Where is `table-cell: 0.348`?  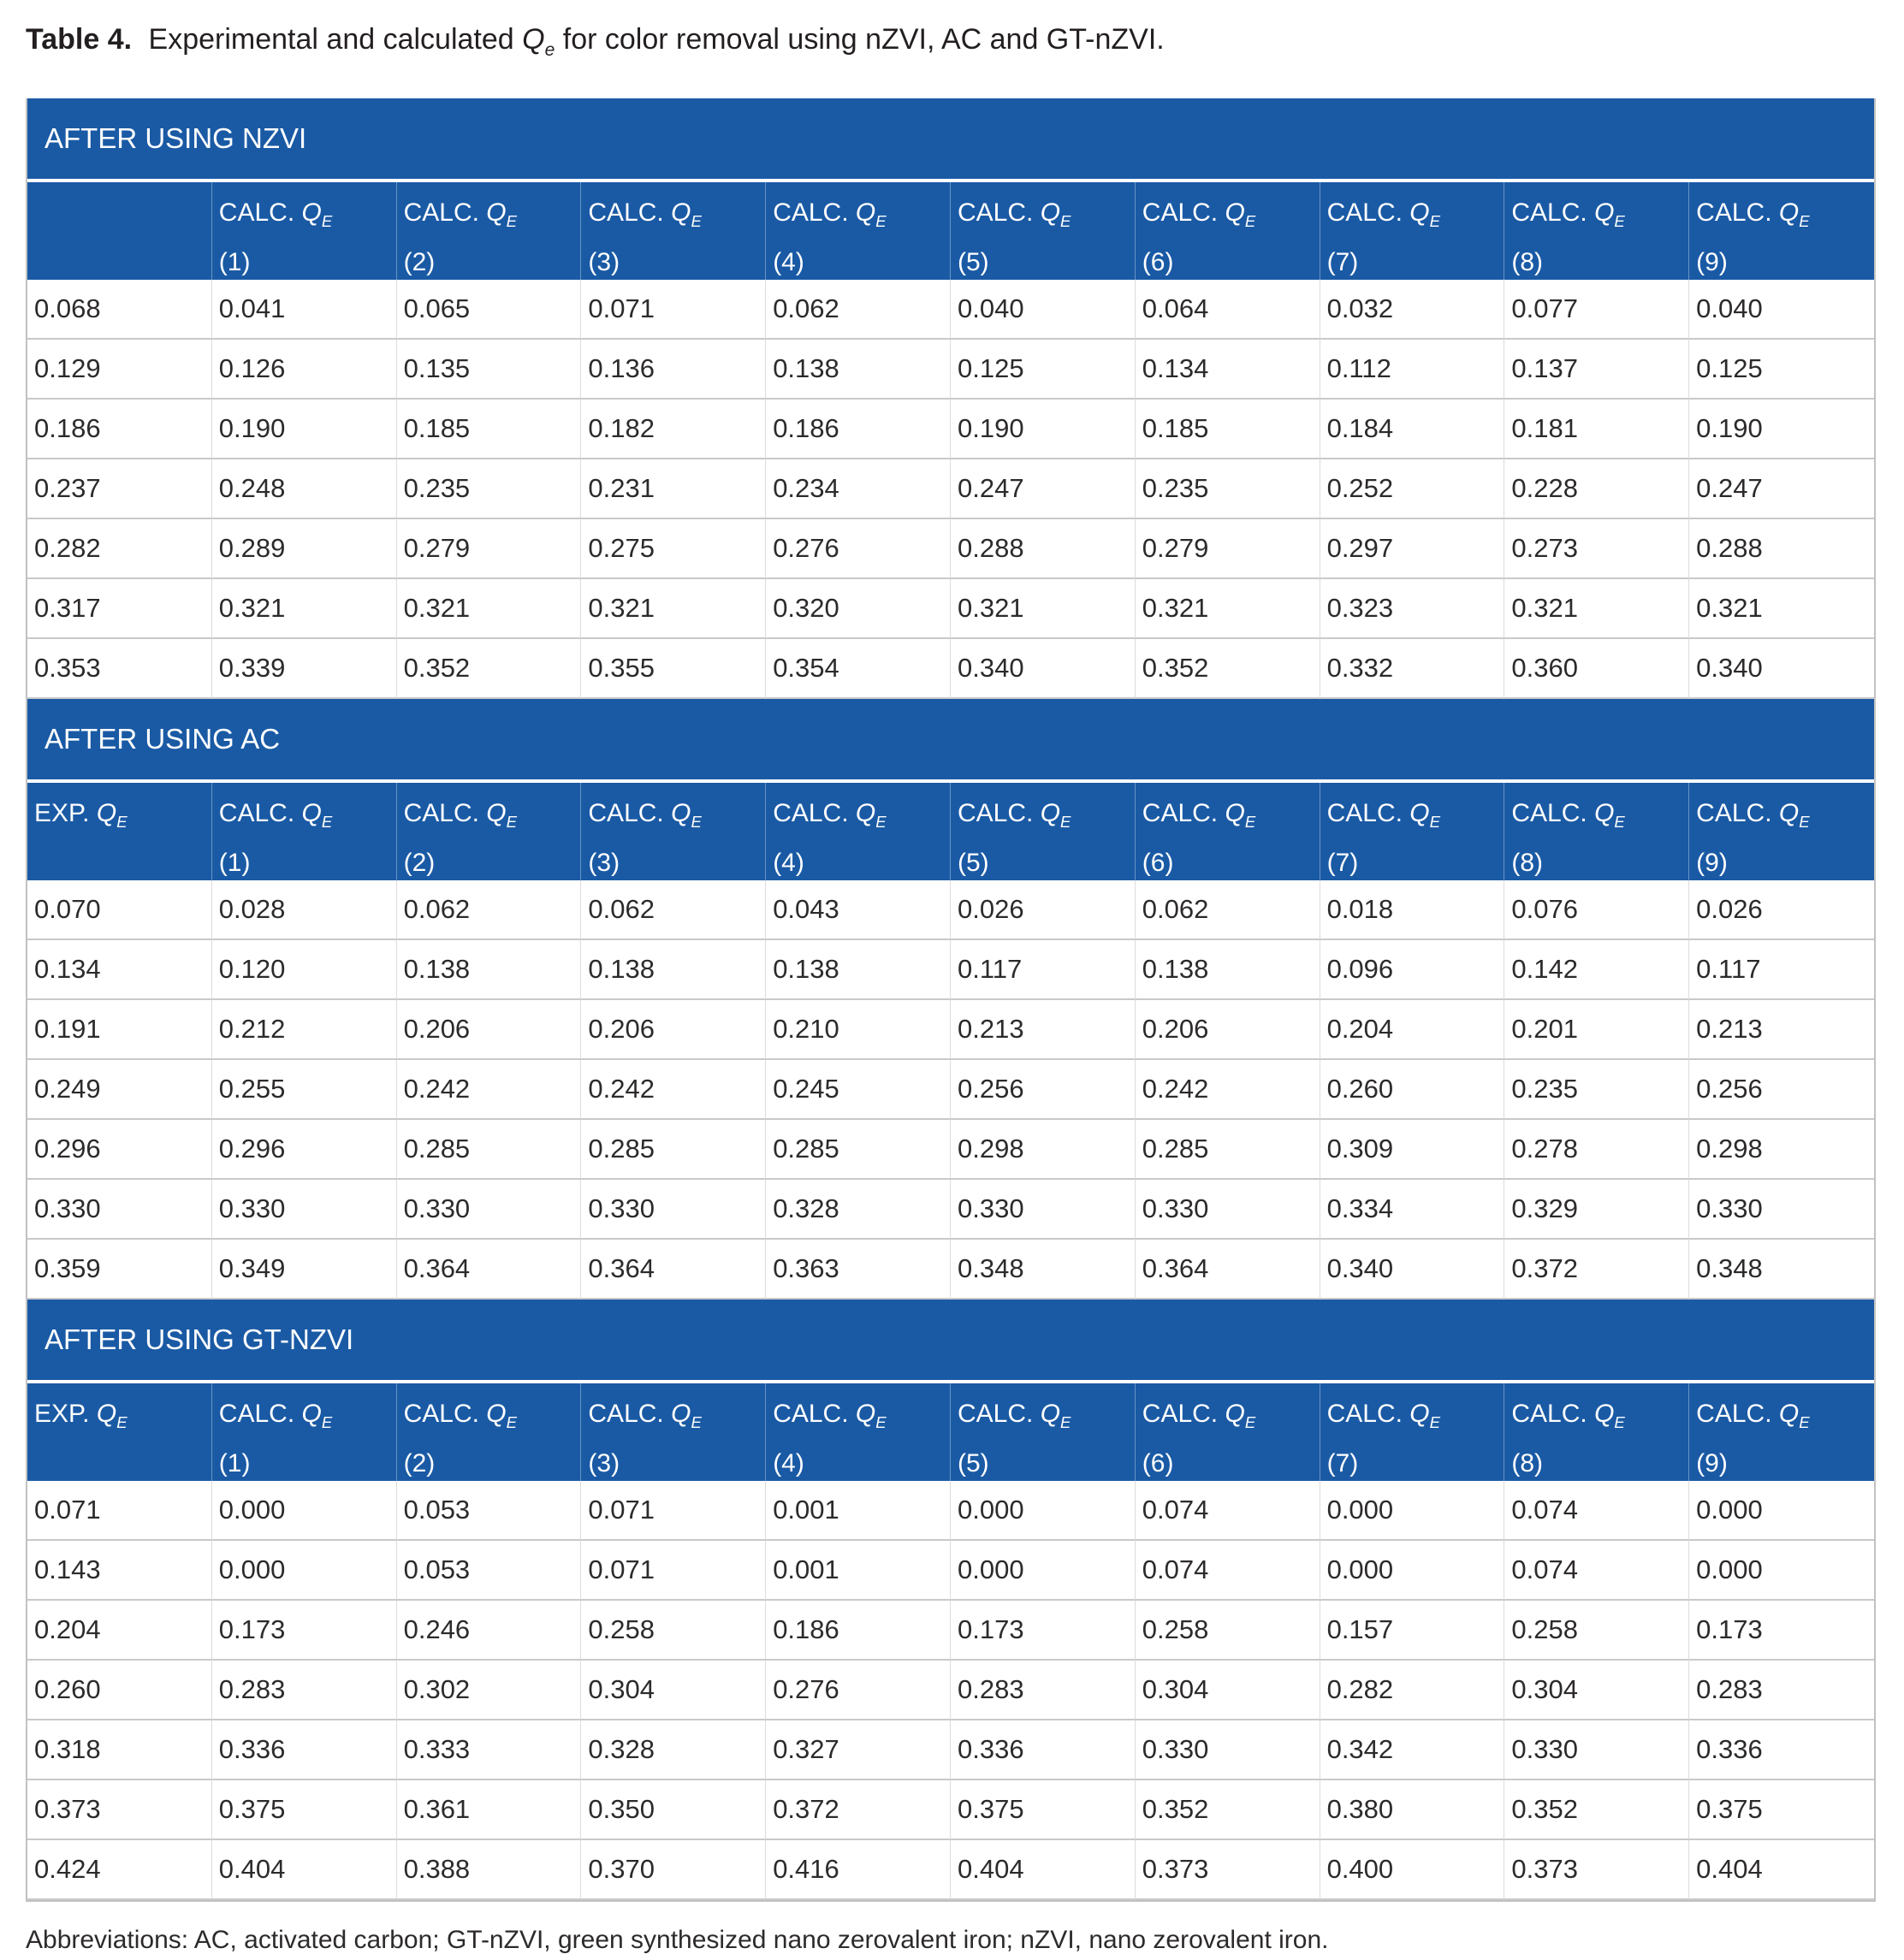 table-cell: 0.348 is located at coordinates (1043, 1269).